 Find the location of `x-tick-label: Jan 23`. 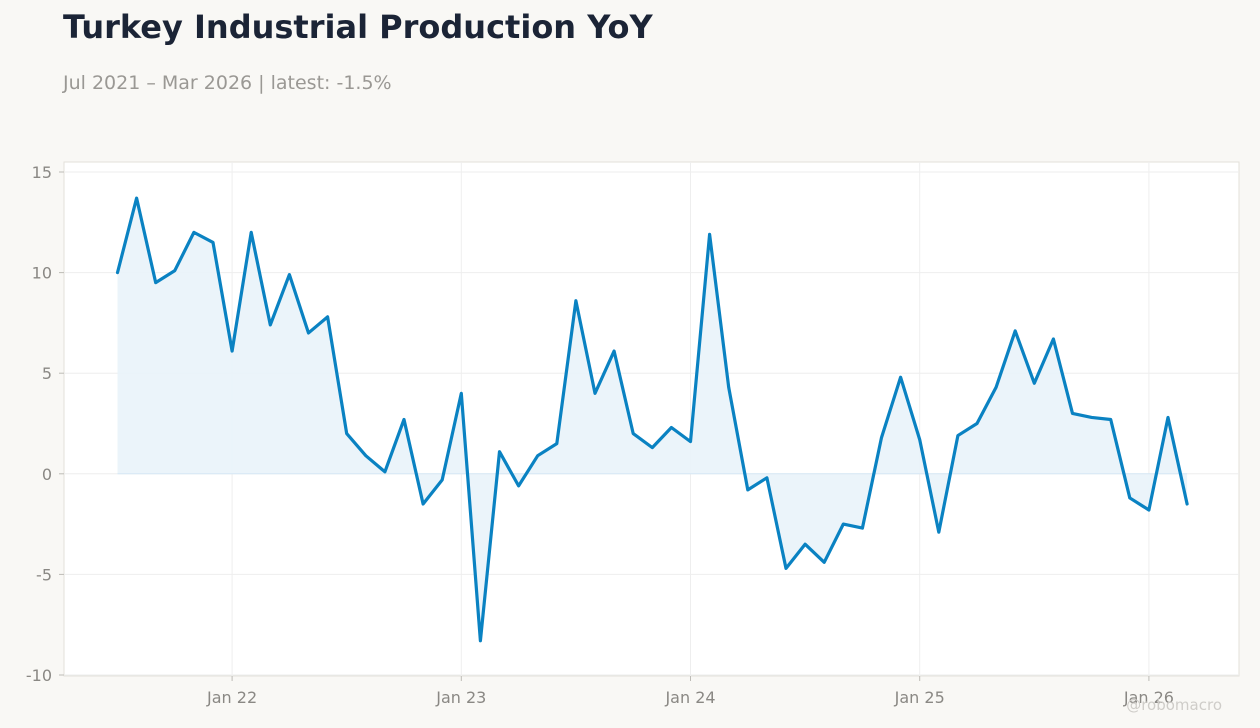

x-tick-label: Jan 23 is located at coordinates (460, 697).